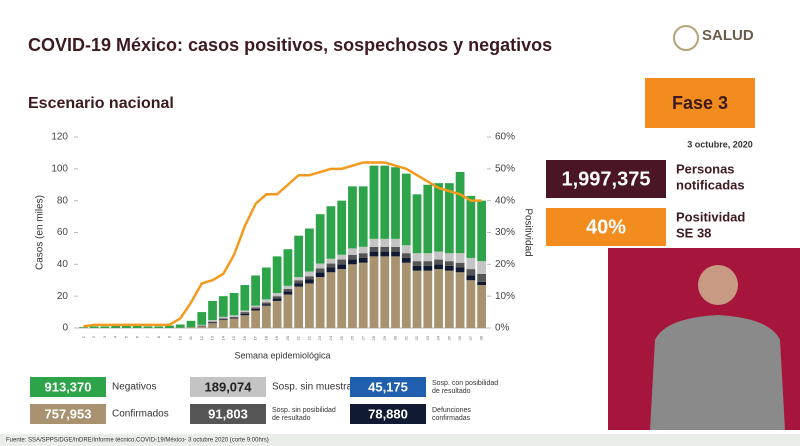 Image resolution: width=800 pixels, height=446 pixels. I want to click on y-tick-label: 20, so click(63, 296).